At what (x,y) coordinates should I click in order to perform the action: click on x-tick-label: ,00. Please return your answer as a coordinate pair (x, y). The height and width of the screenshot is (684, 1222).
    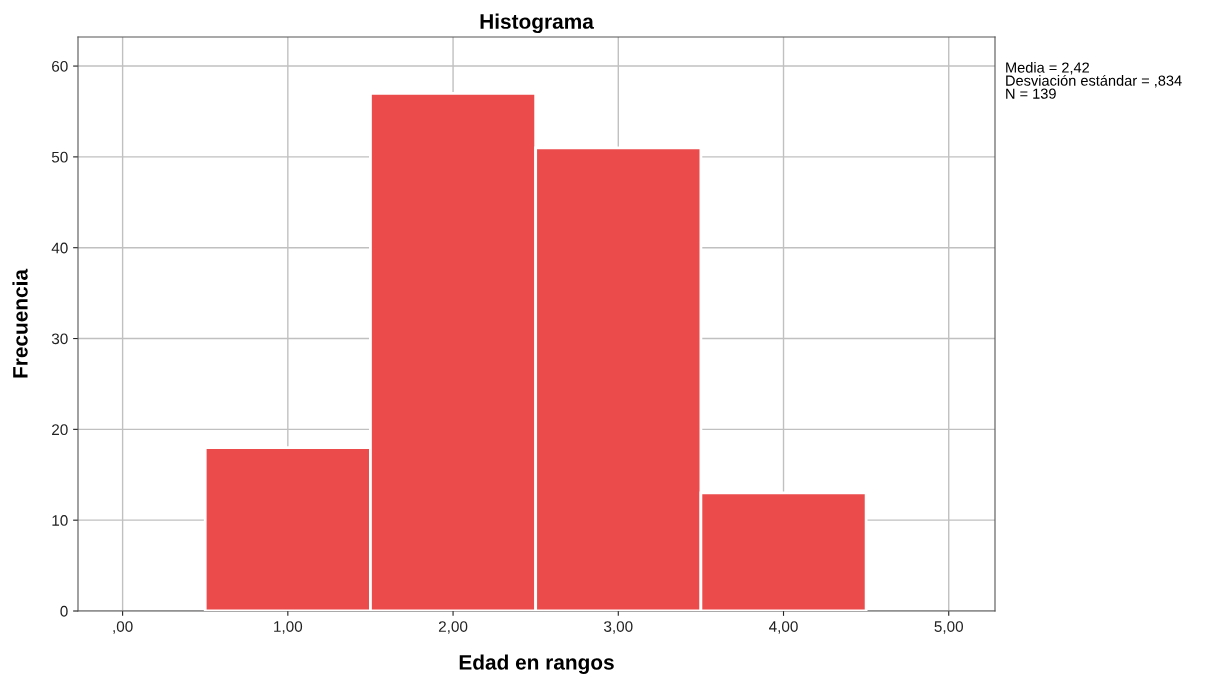
    Looking at the image, I should click on (123, 627).